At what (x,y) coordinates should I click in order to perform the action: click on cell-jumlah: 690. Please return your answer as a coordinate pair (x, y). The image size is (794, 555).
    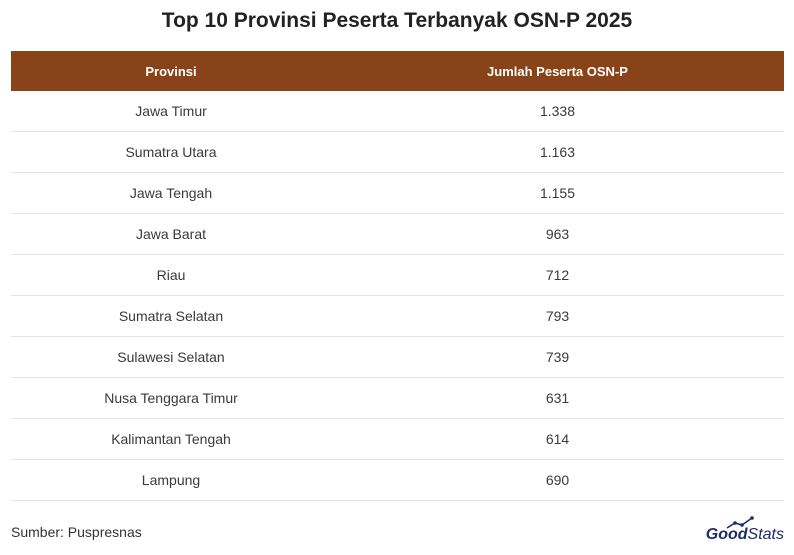
    Looking at the image, I should click on (557, 480).